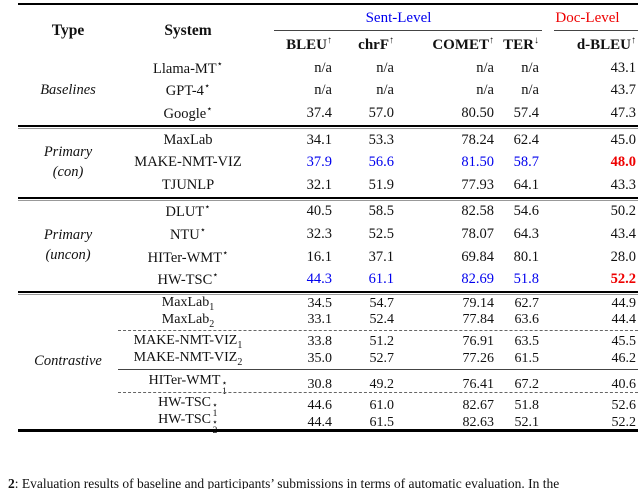 This screenshot has width=640, height=489. What do you see at coordinates (320, 406) in the screenshot?
I see `metric-value: 44.6` at bounding box center [320, 406].